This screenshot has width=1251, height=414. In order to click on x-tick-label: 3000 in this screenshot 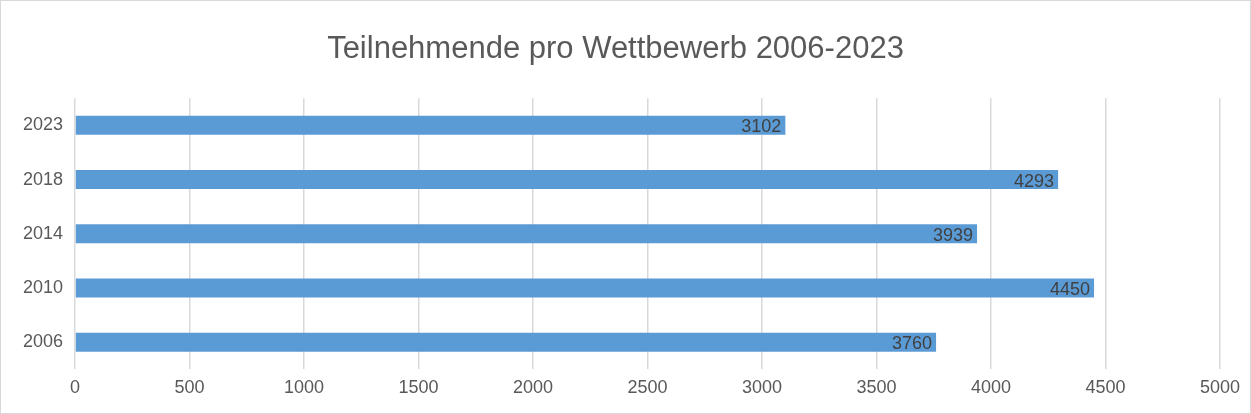, I will do `click(762, 387)`.